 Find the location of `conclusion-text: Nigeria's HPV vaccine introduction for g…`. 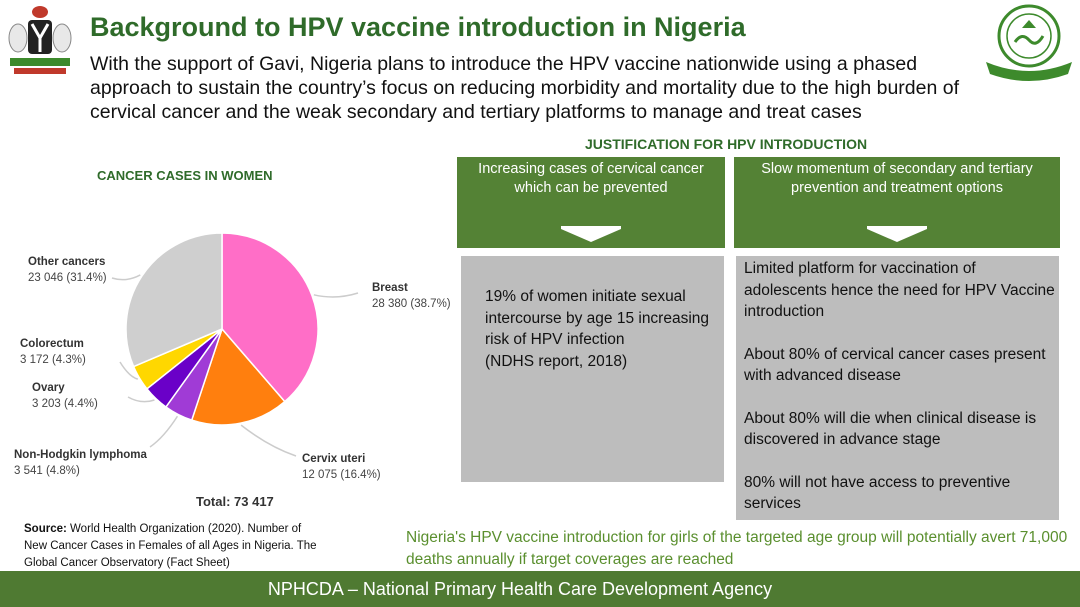

conclusion-text: Nigeria's HPV vaccine introduction for g… is located at coordinates (737, 548).